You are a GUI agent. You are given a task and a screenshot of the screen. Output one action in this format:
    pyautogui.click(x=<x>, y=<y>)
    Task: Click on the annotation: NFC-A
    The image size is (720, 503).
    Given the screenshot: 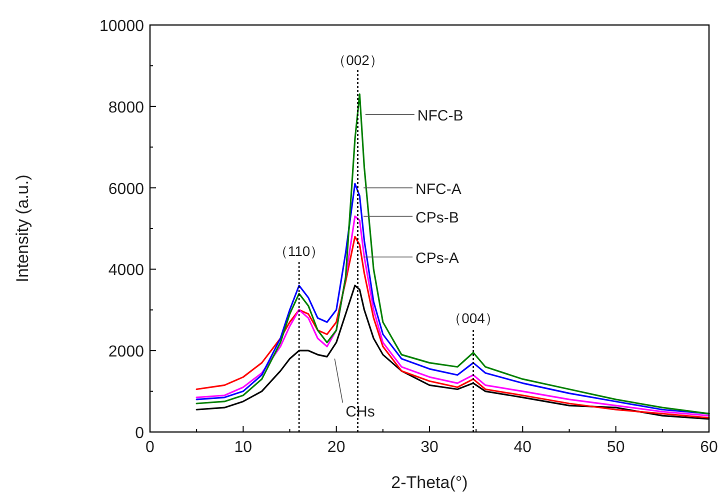 What is the action you would take?
    pyautogui.click(x=439, y=189)
    